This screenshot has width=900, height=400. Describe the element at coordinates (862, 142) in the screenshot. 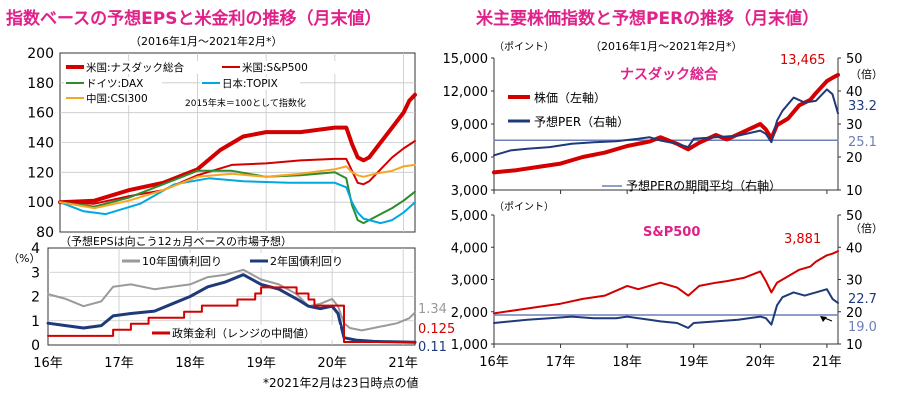

I see `nasdaq-end-label: 25.1` at that location.